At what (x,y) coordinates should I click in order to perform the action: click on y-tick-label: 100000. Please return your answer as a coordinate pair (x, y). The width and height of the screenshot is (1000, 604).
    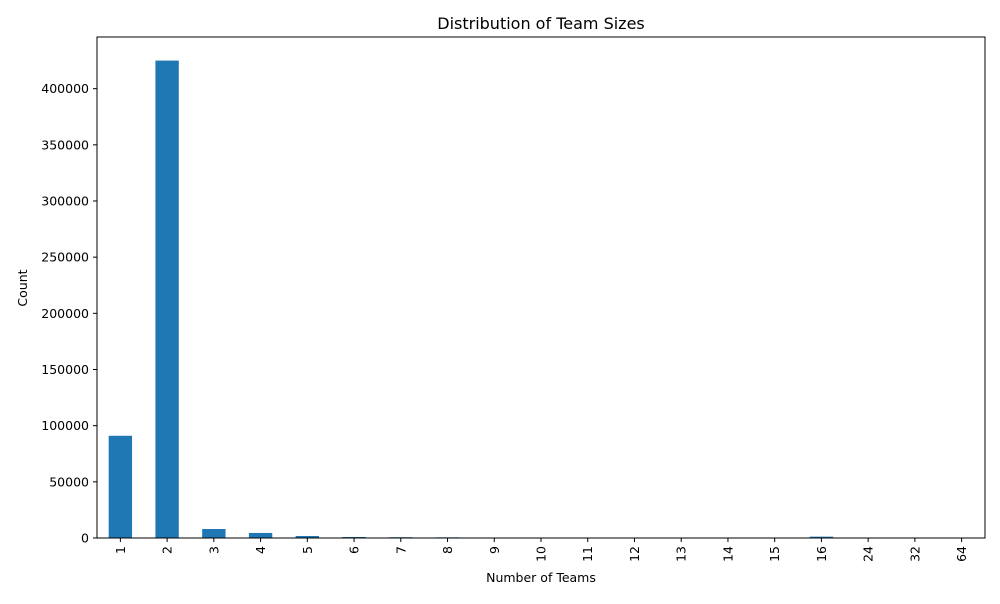
    Looking at the image, I should click on (65, 425).